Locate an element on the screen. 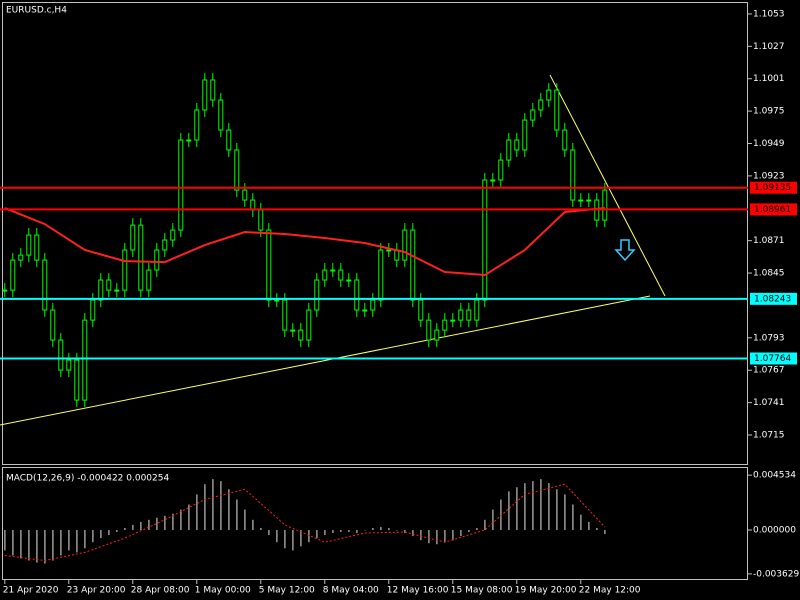  x-tick-label: 1 May 00:00 is located at coordinates (223, 591).